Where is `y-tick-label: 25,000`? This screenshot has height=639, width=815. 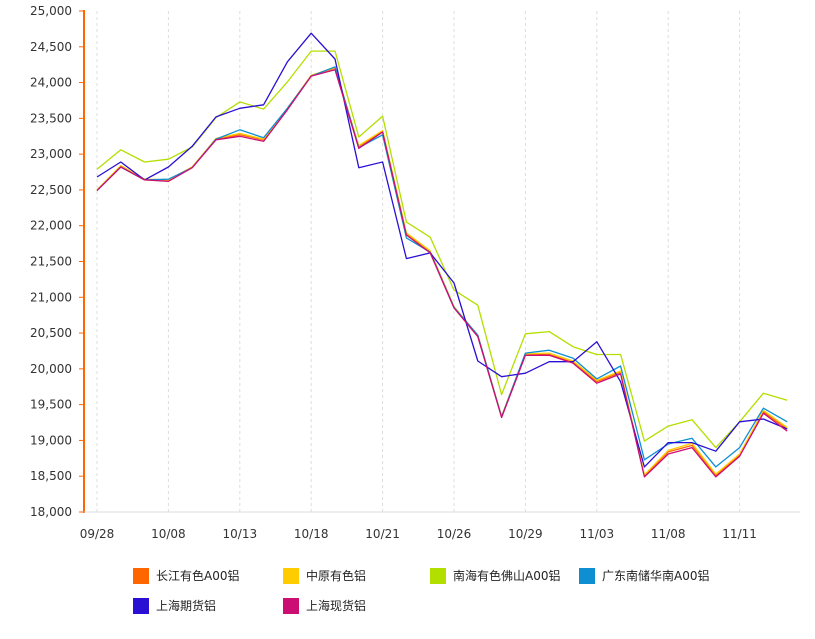 y-tick-label: 25,000 is located at coordinates (51, 11).